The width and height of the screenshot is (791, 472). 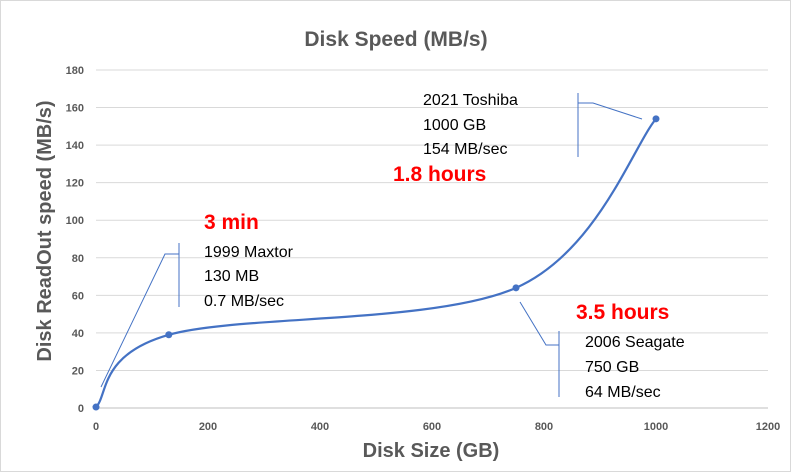 I want to click on y-tick-label: 160, so click(x=75, y=109).